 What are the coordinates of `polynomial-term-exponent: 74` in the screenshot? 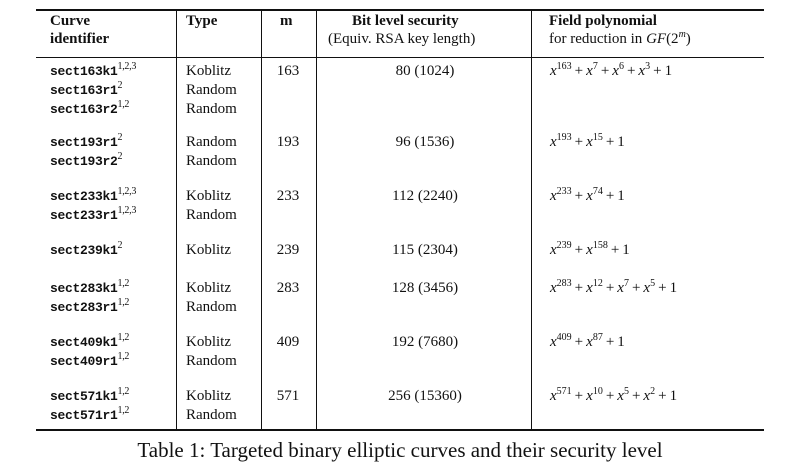 It's located at (597, 191).